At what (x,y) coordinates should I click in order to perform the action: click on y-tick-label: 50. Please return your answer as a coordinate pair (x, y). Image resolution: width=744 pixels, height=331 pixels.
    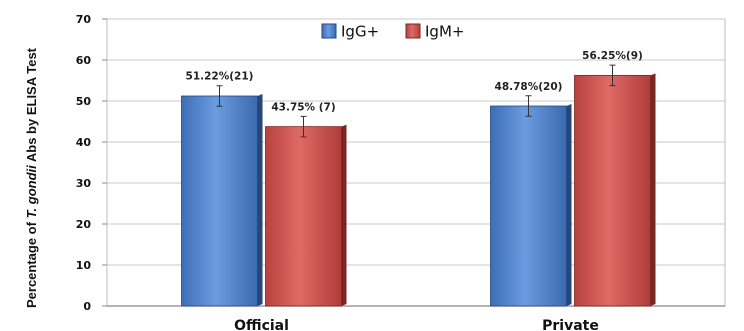
    Looking at the image, I should click on (84, 101).